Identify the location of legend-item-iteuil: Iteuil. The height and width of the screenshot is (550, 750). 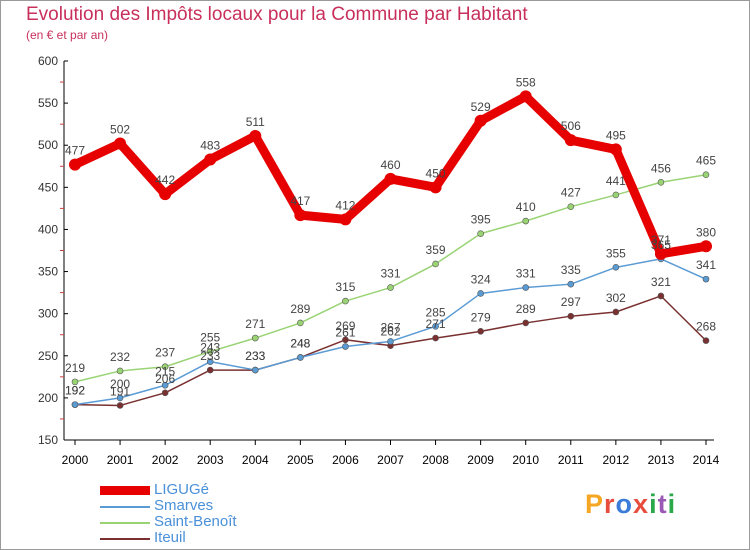
(230, 538).